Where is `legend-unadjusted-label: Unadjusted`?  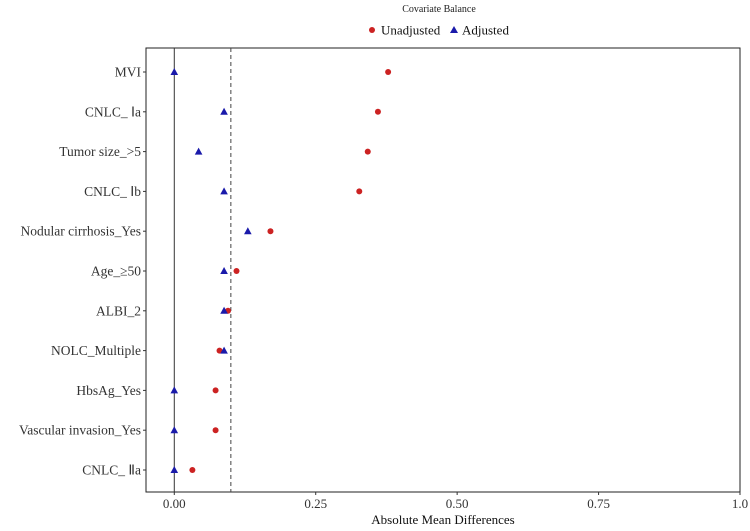 legend-unadjusted-label: Unadjusted is located at coordinates (411, 30).